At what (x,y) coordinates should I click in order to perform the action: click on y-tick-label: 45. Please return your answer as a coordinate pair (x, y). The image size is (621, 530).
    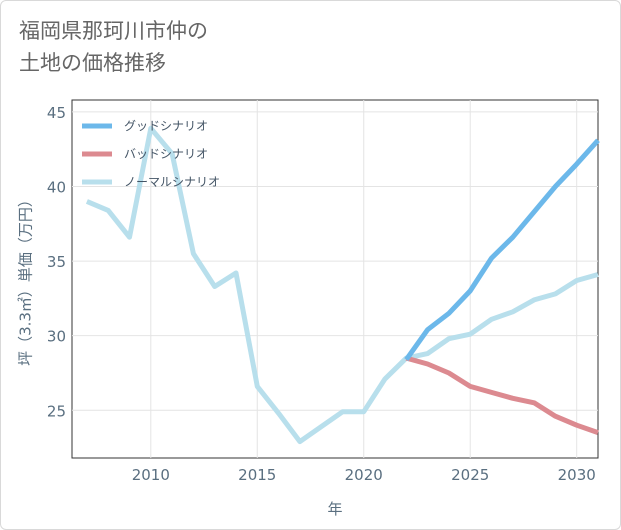
    Looking at the image, I should click on (56, 113).